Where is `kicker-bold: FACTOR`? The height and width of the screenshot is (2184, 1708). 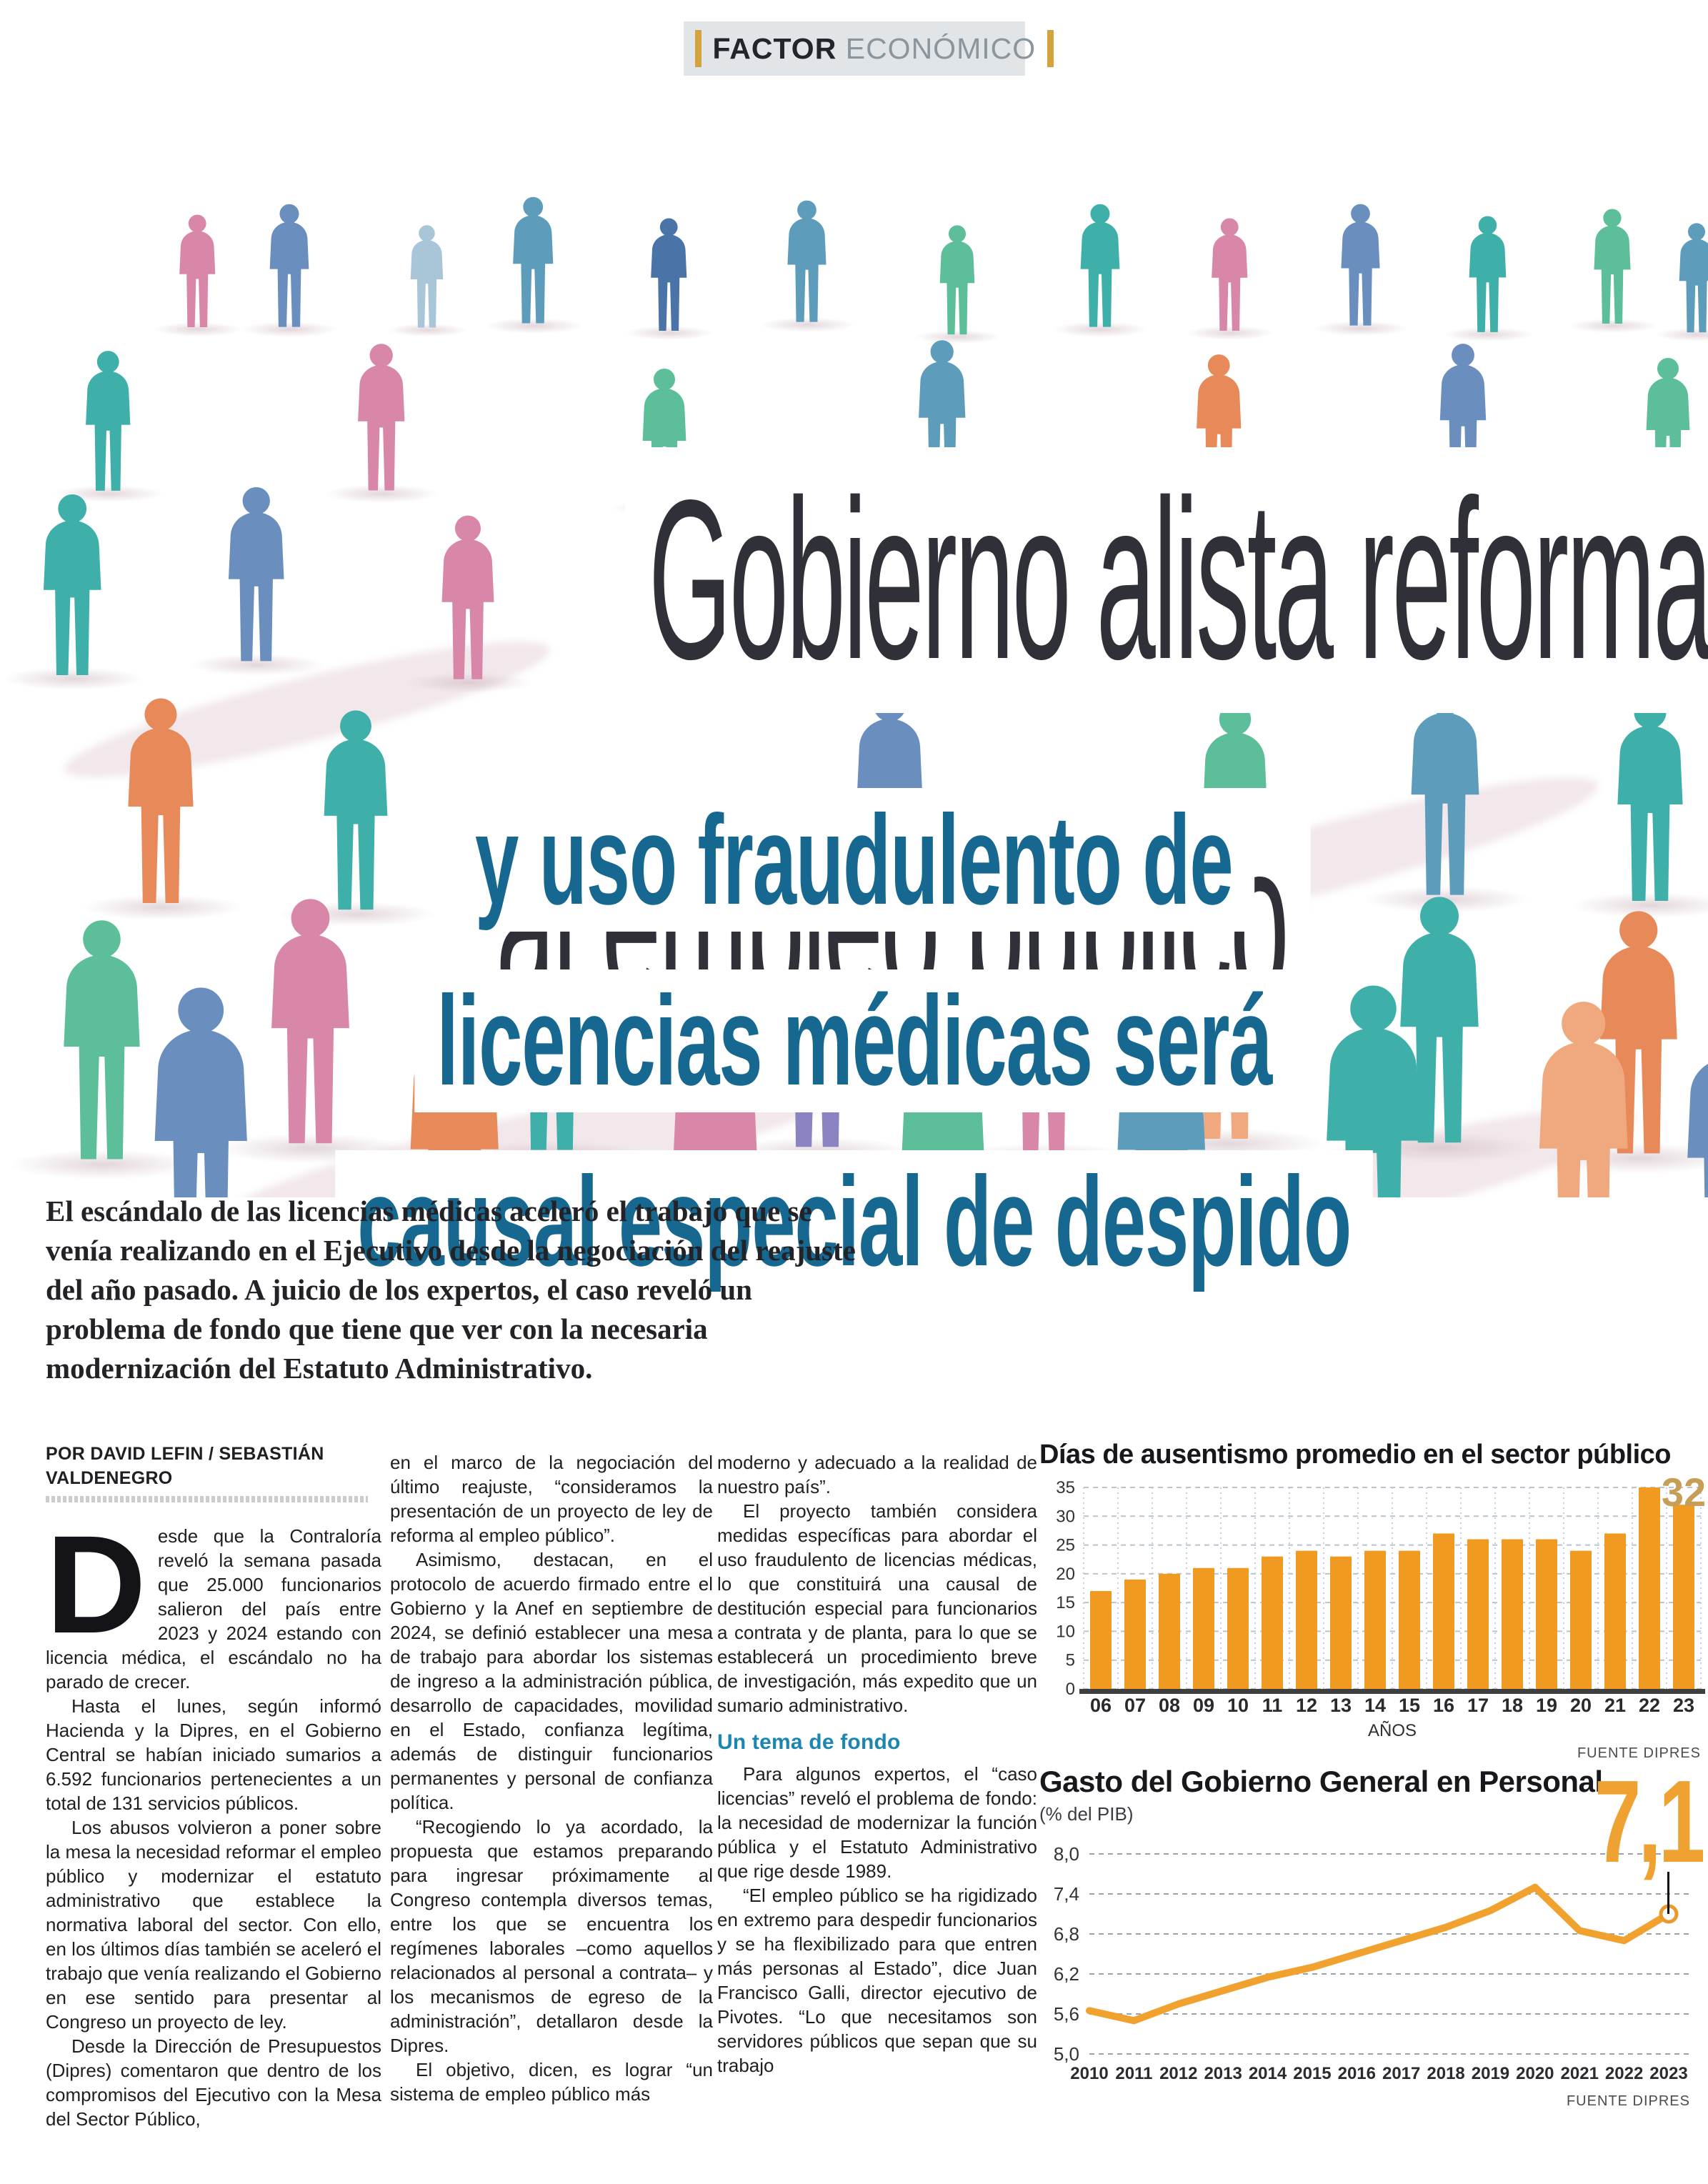
kicker-bold: FACTOR is located at coordinates (774, 48).